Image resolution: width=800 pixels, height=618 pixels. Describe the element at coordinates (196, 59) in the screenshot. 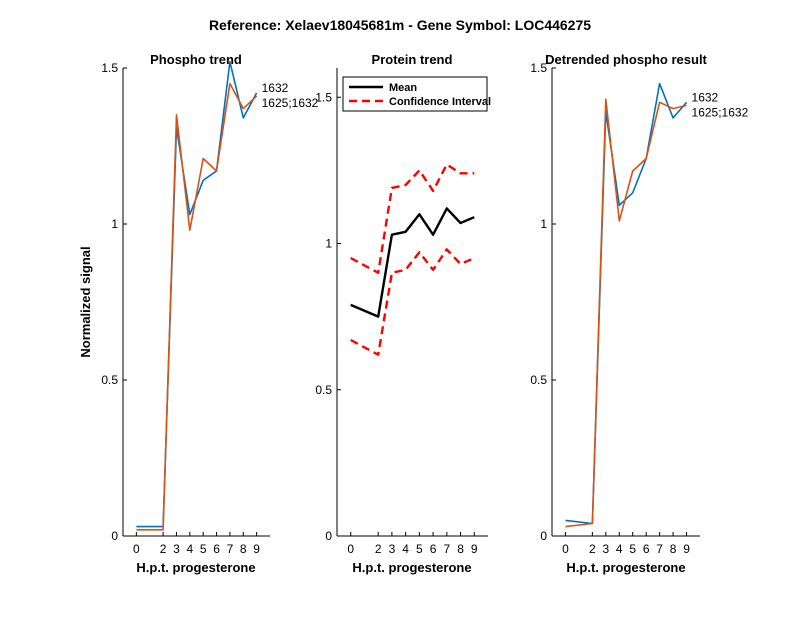

I see `subplot-title: Phospho trend` at that location.